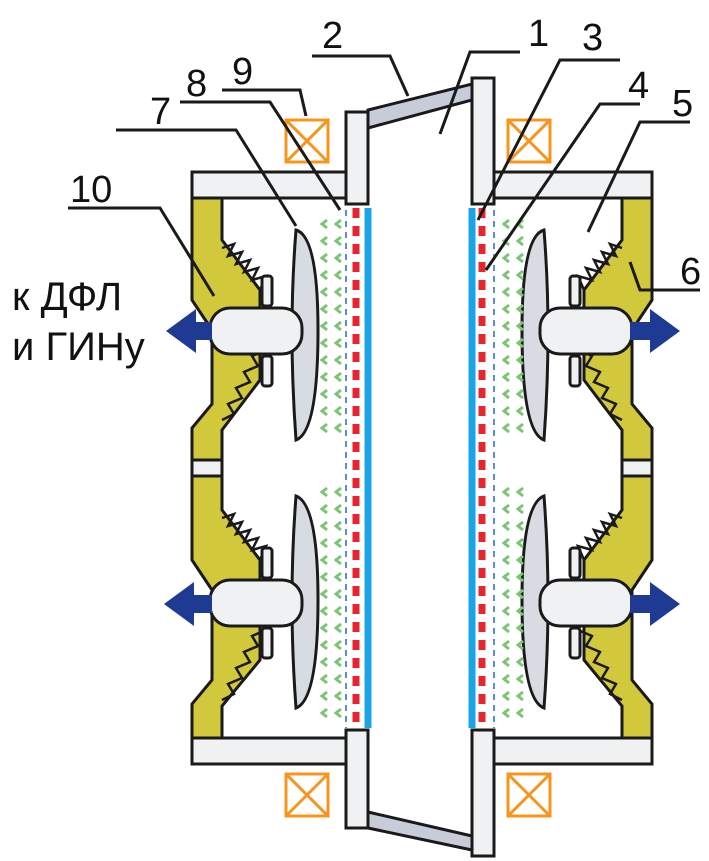  Describe the element at coordinates (242, 72) in the screenshot. I see `label-9: 9` at that location.